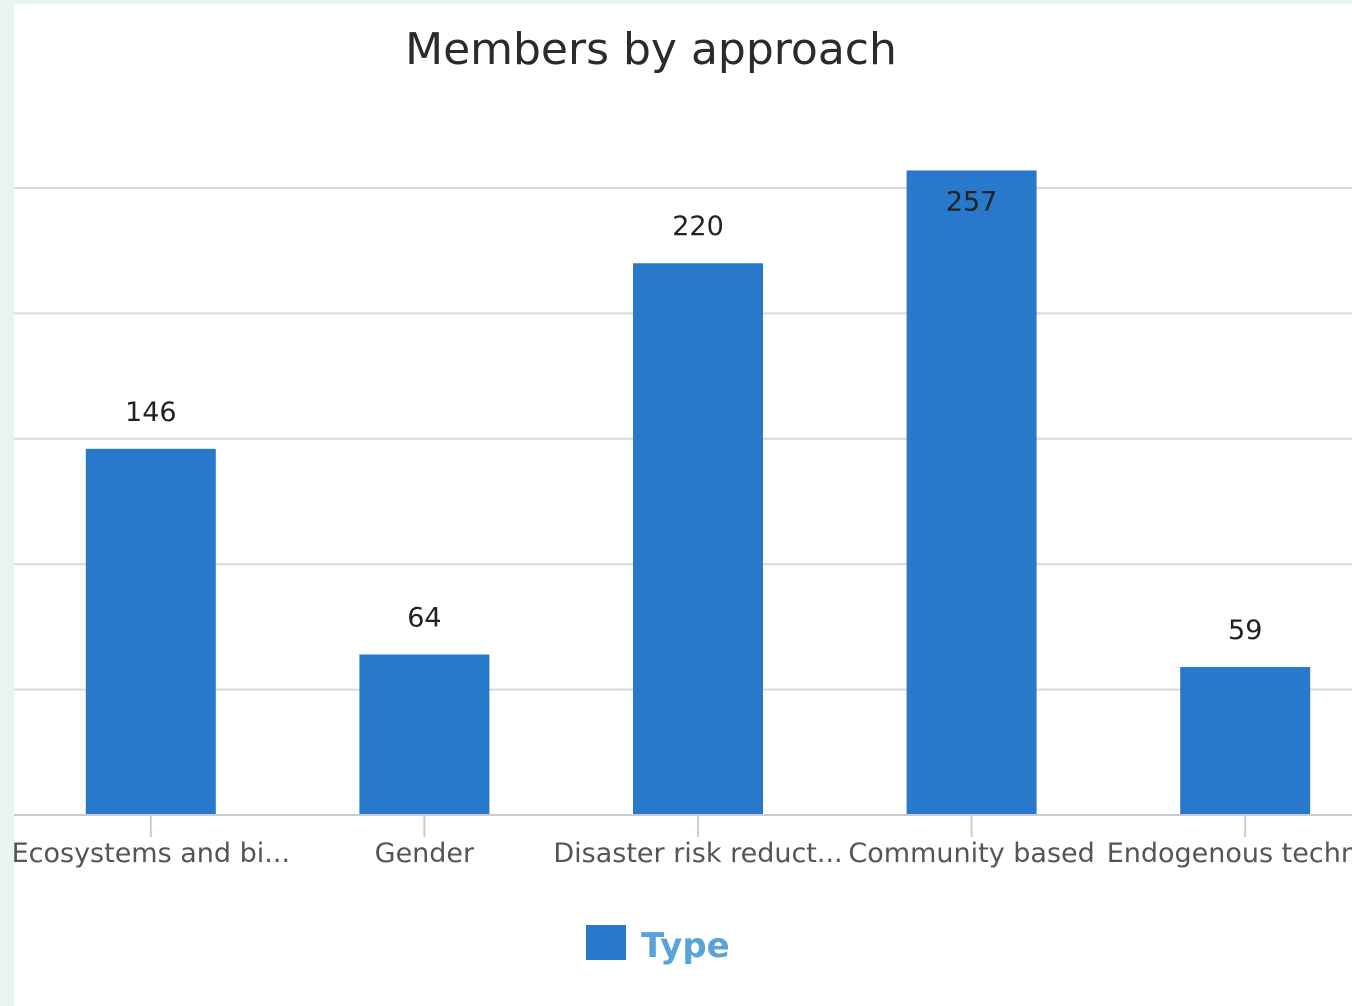 This screenshot has height=1006, width=1352. What do you see at coordinates (606, 942) in the screenshot?
I see `legend-swatch` at bounding box center [606, 942].